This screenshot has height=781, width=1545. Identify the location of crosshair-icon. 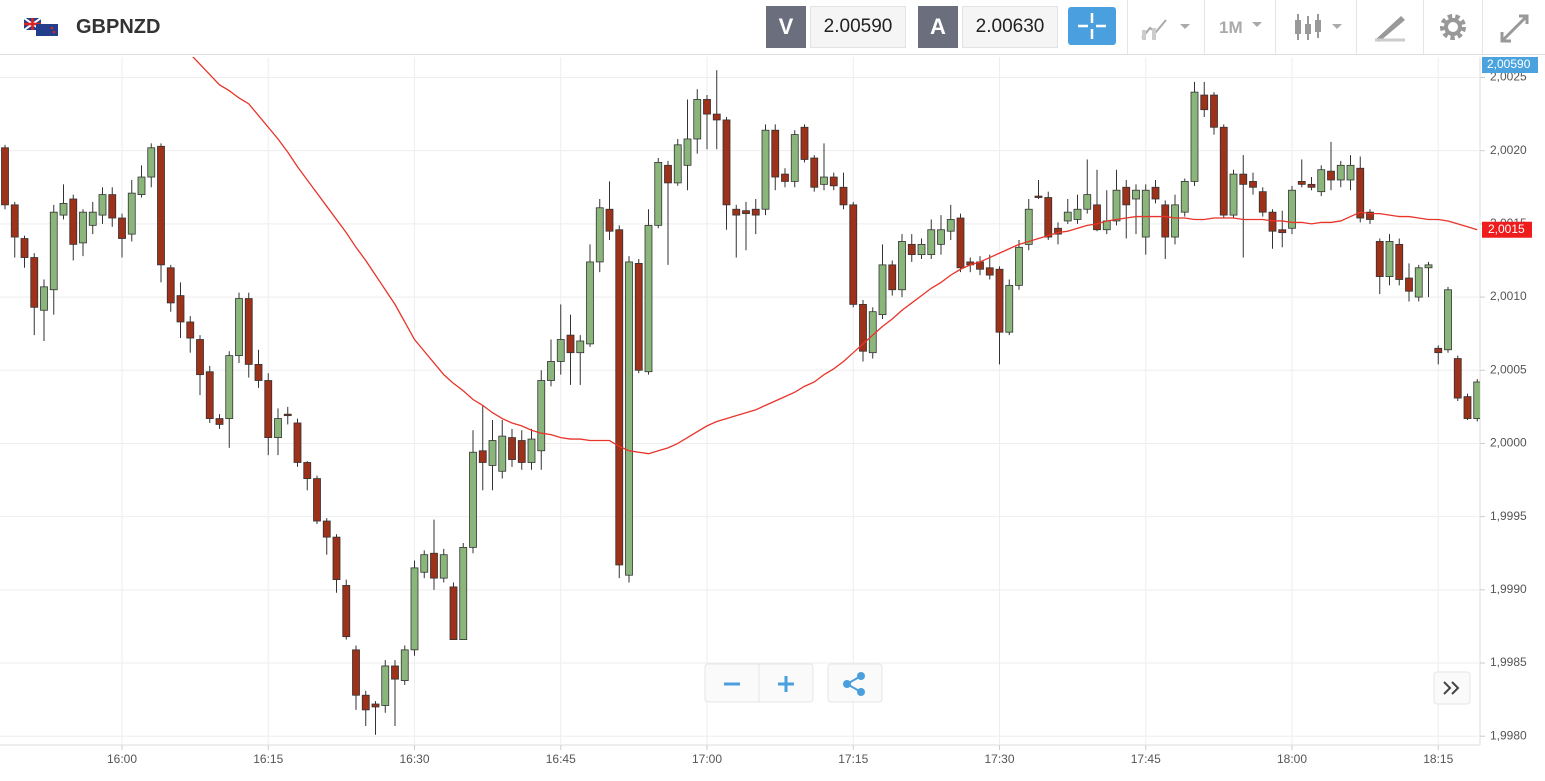
(1092, 26).